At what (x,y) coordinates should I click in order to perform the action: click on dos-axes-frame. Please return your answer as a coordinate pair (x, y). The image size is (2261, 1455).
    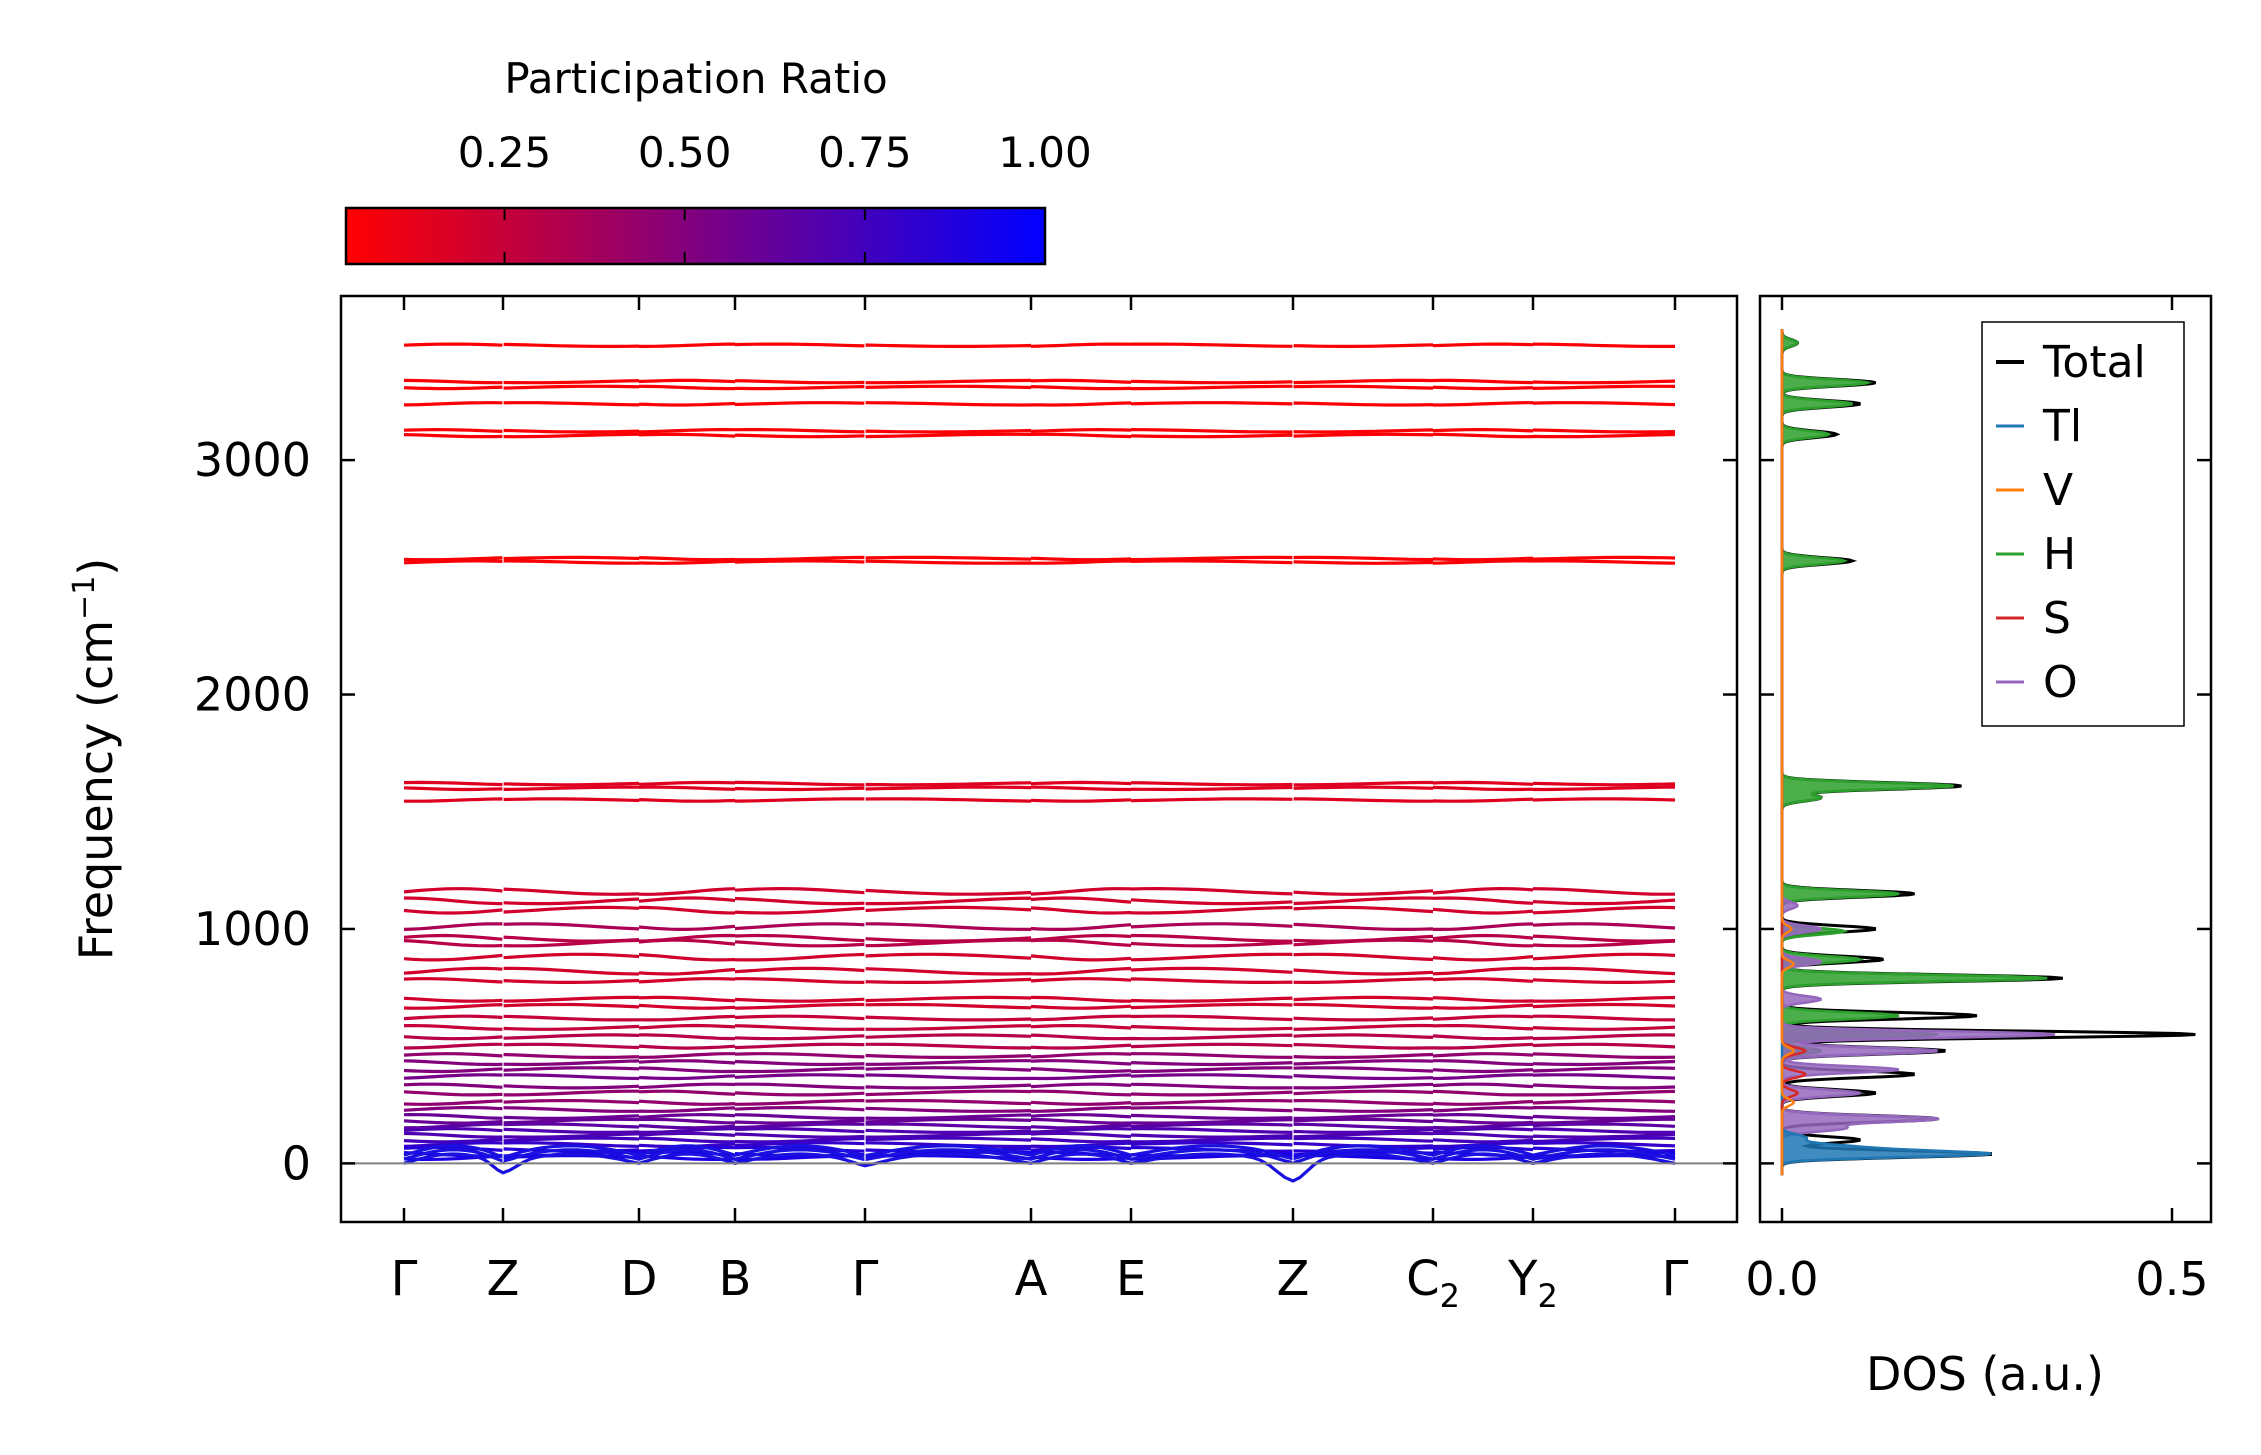
    Looking at the image, I should click on (1985, 759).